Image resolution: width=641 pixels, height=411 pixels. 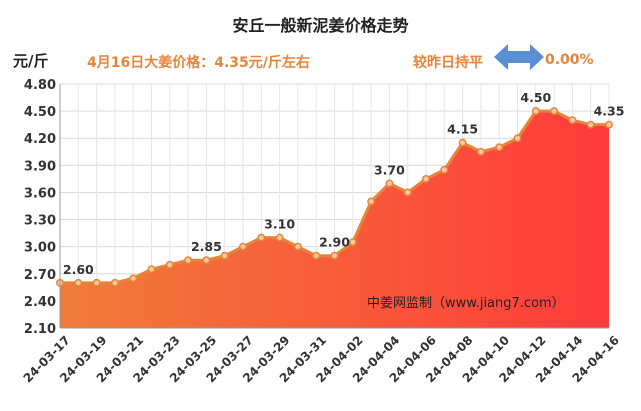 What do you see at coordinates (40, 139) in the screenshot?
I see `y-tick-label: 4.20` at bounding box center [40, 139].